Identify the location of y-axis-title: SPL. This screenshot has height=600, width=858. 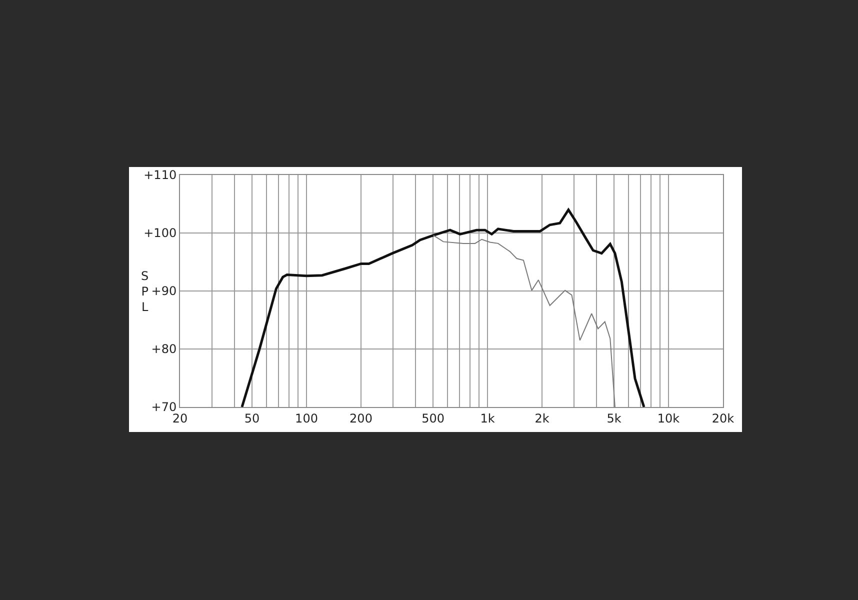
(145, 291).